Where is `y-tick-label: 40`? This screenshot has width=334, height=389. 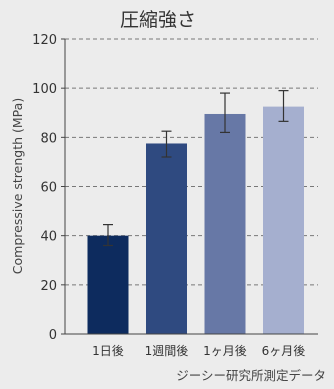
y-tick-label: 40 is located at coordinates (48, 237).